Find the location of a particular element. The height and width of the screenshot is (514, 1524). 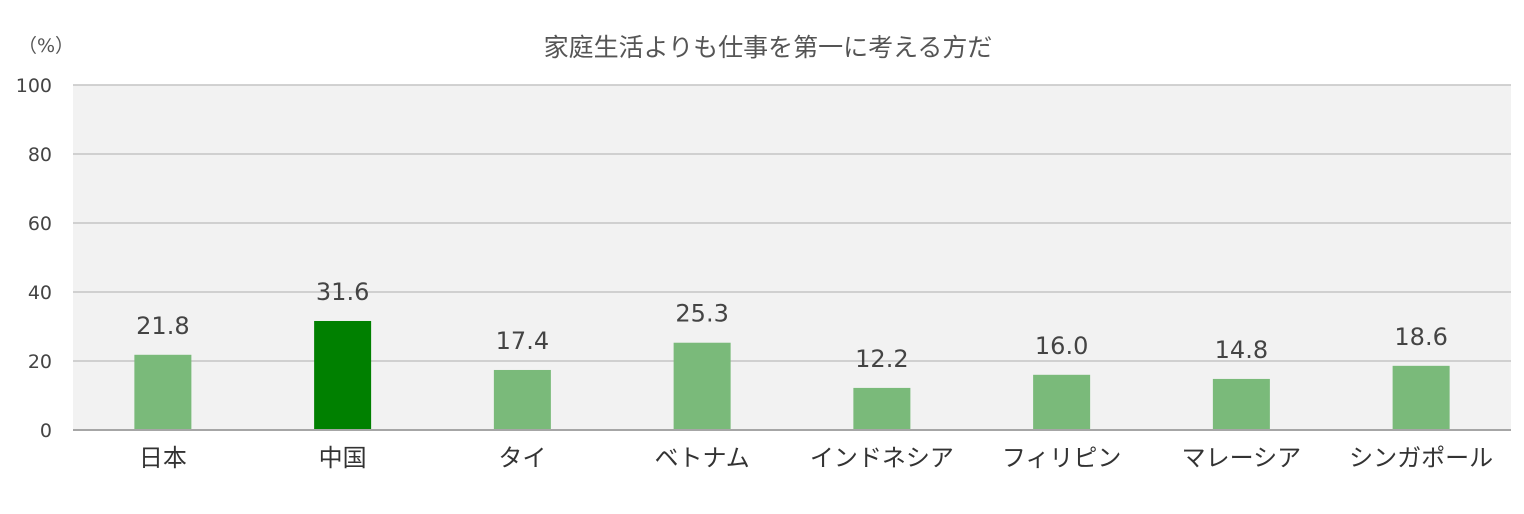

data-label: 25.3 is located at coordinates (701, 314).